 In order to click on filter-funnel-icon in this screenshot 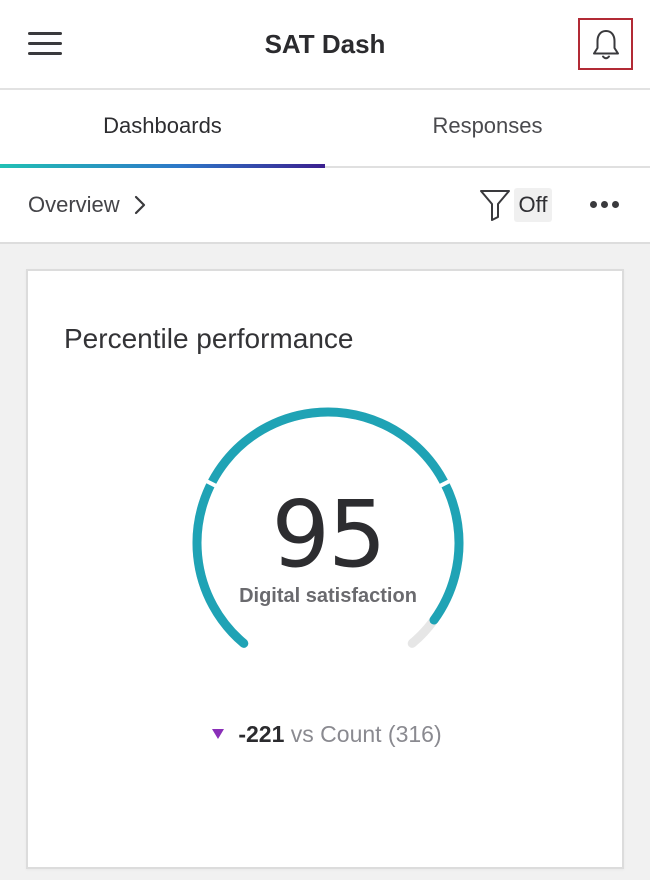, I will do `click(495, 205)`.